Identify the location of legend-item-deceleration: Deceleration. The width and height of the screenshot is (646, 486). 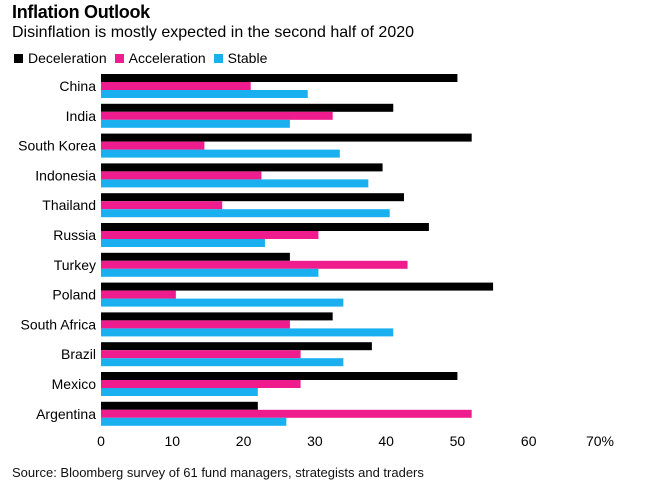
(60, 58).